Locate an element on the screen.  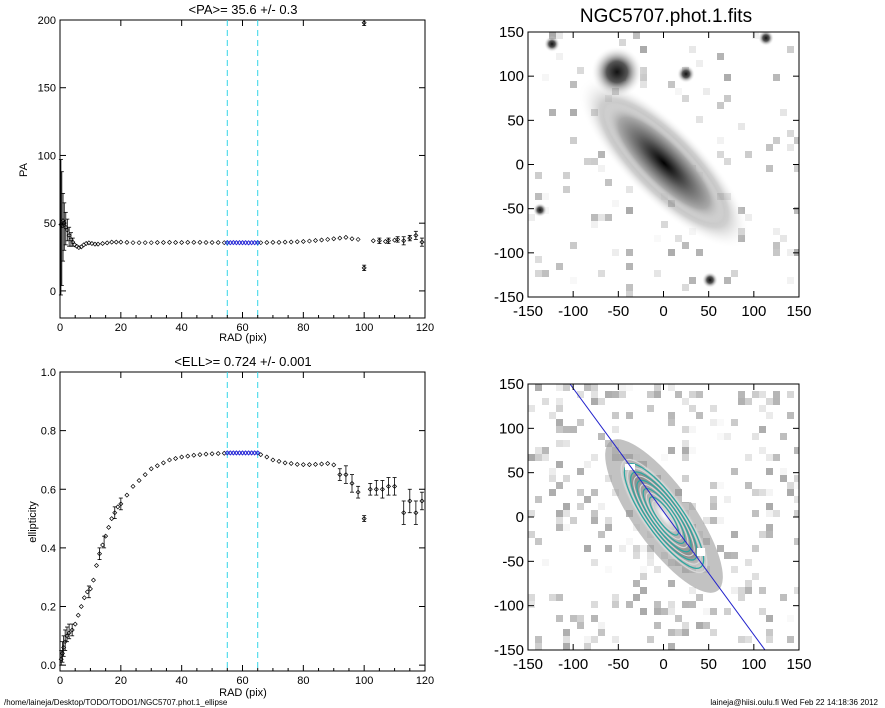
pa-y-tick-label: 50 is located at coordinates (50, 224).